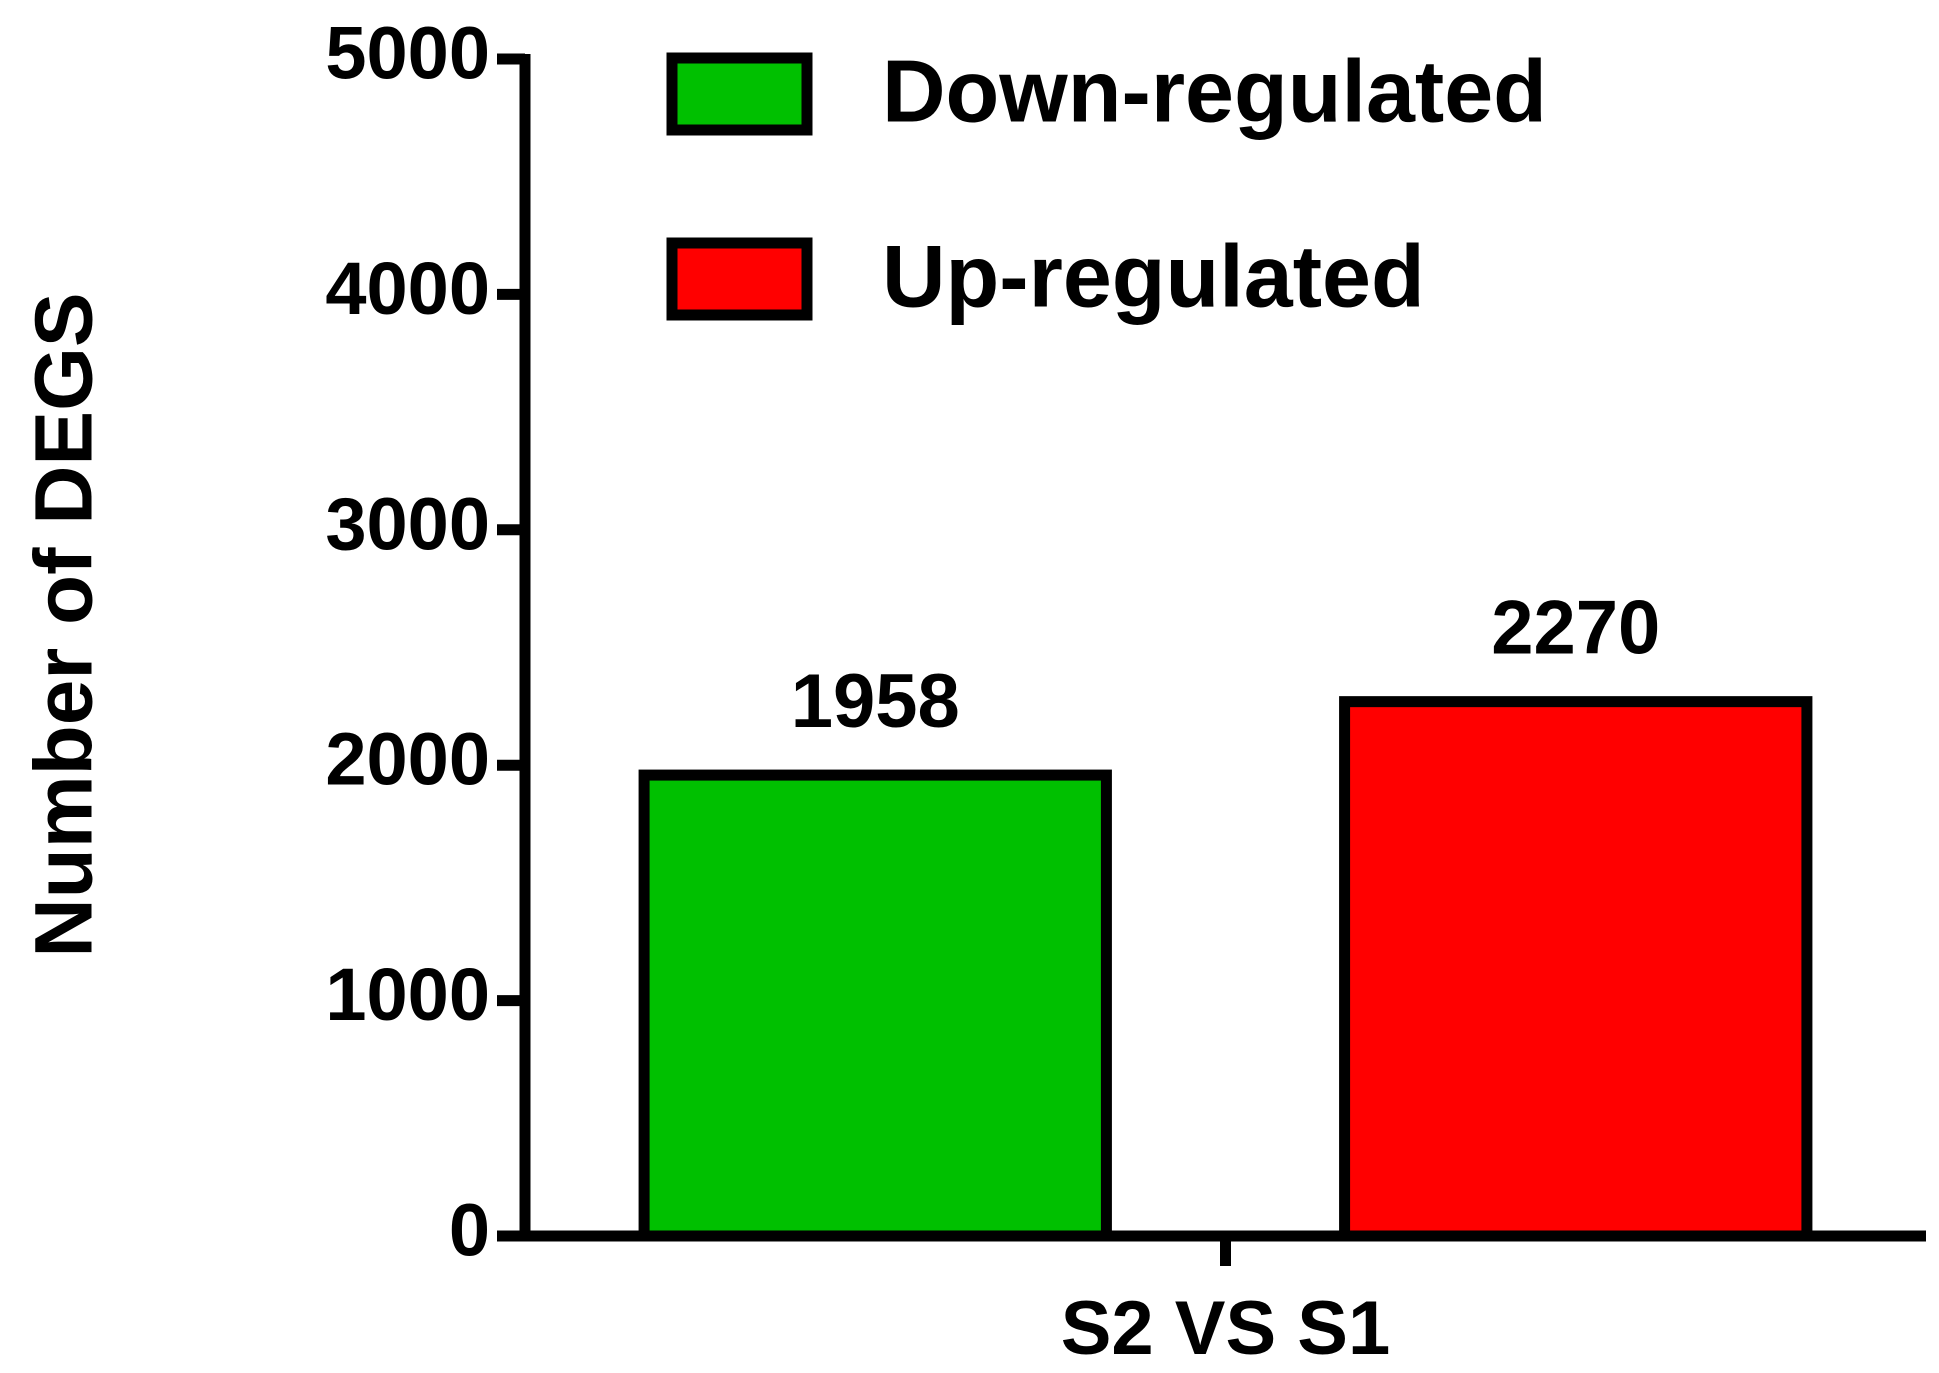 The image size is (1939, 1373). I want to click on y-tick-label: 1000, so click(407, 994).